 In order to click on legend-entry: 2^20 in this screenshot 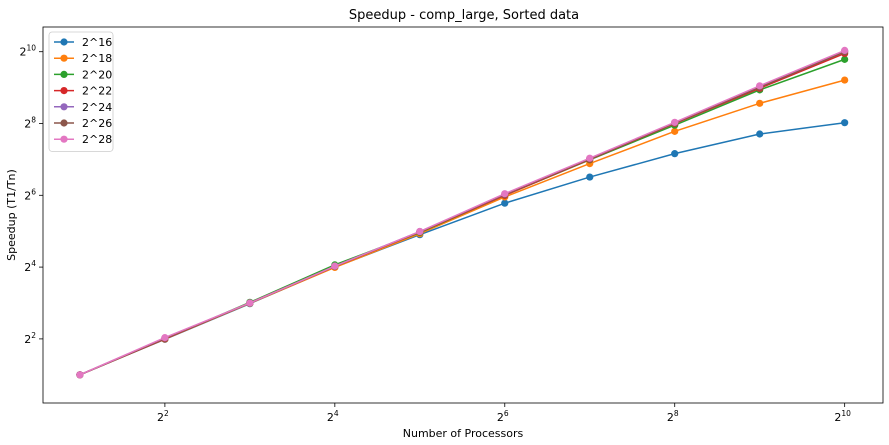, I will do `click(83, 74)`.